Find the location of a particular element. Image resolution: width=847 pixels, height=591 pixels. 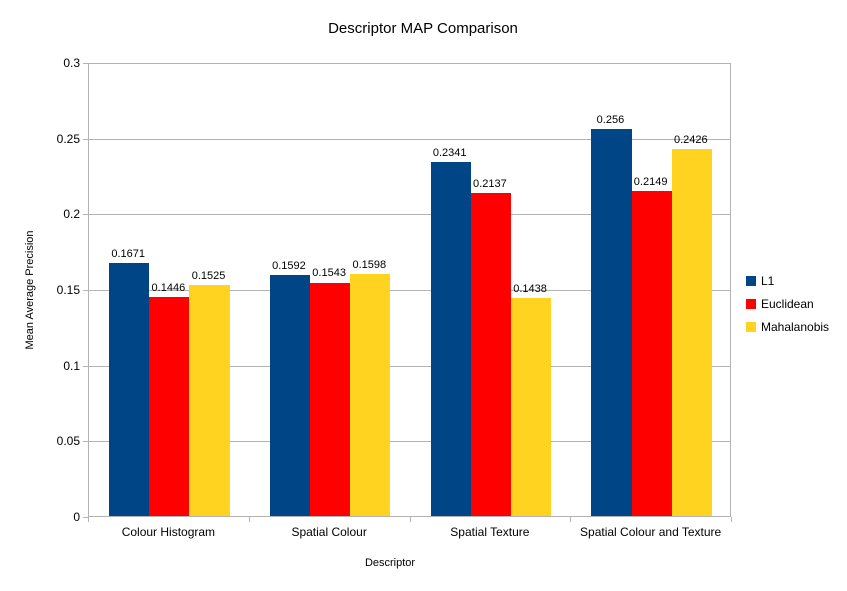

legend-label: Euclidean is located at coordinates (787, 304).